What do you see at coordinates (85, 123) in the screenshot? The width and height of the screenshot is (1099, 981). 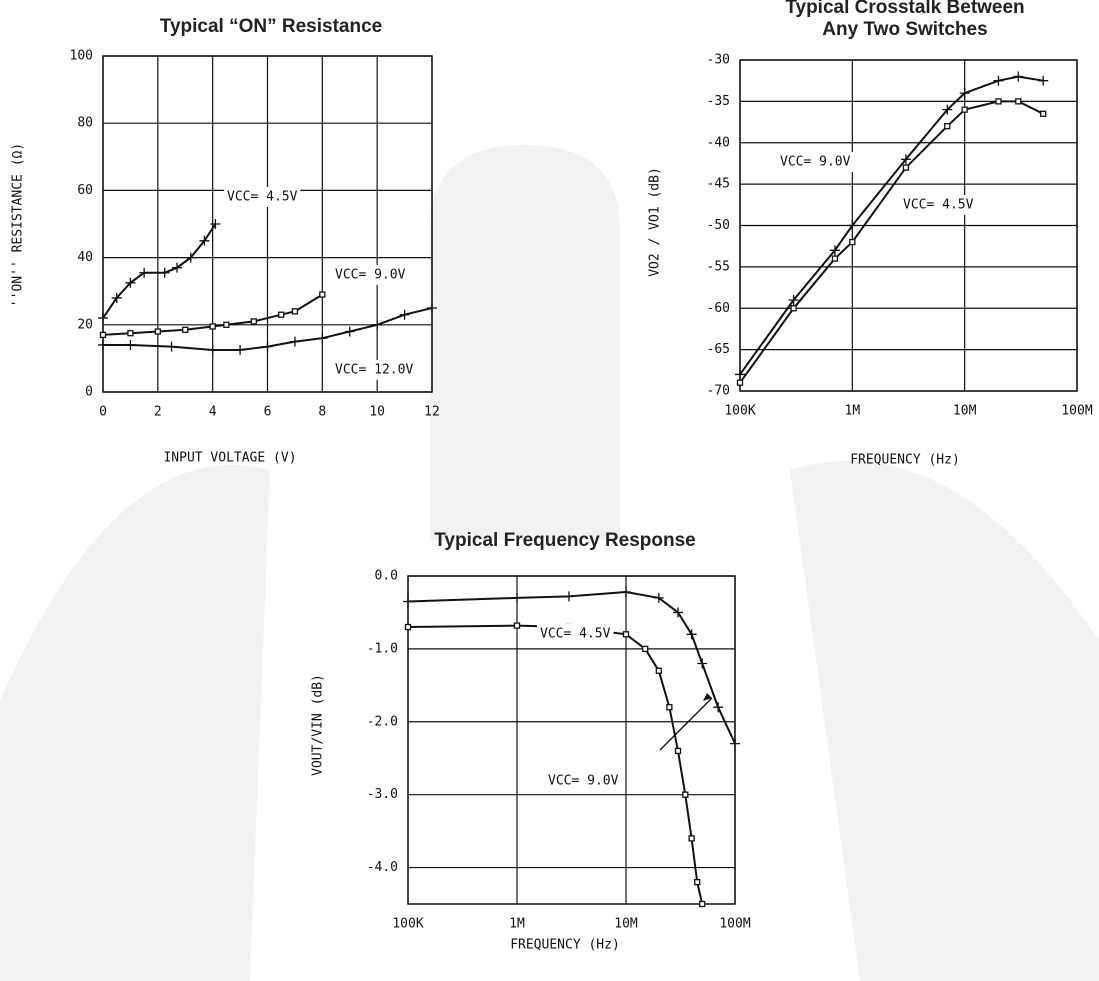 I see `y-tick-label: 80` at bounding box center [85, 123].